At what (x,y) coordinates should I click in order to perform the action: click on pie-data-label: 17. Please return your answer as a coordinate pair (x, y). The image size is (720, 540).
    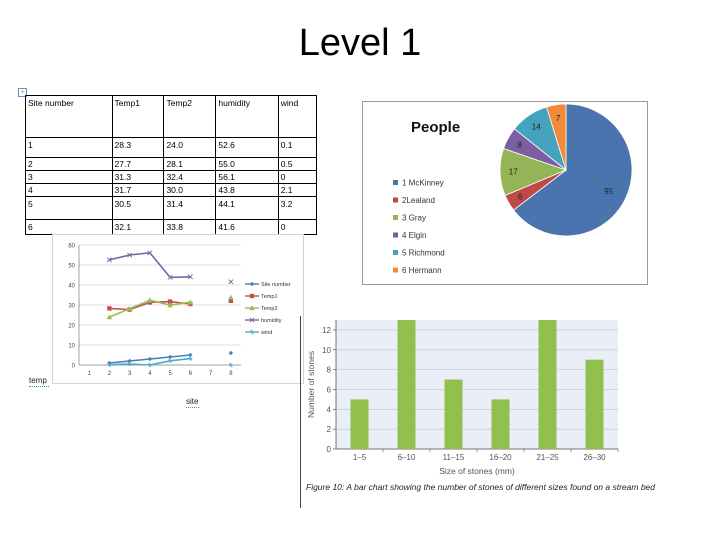
    Looking at the image, I should click on (513, 172).